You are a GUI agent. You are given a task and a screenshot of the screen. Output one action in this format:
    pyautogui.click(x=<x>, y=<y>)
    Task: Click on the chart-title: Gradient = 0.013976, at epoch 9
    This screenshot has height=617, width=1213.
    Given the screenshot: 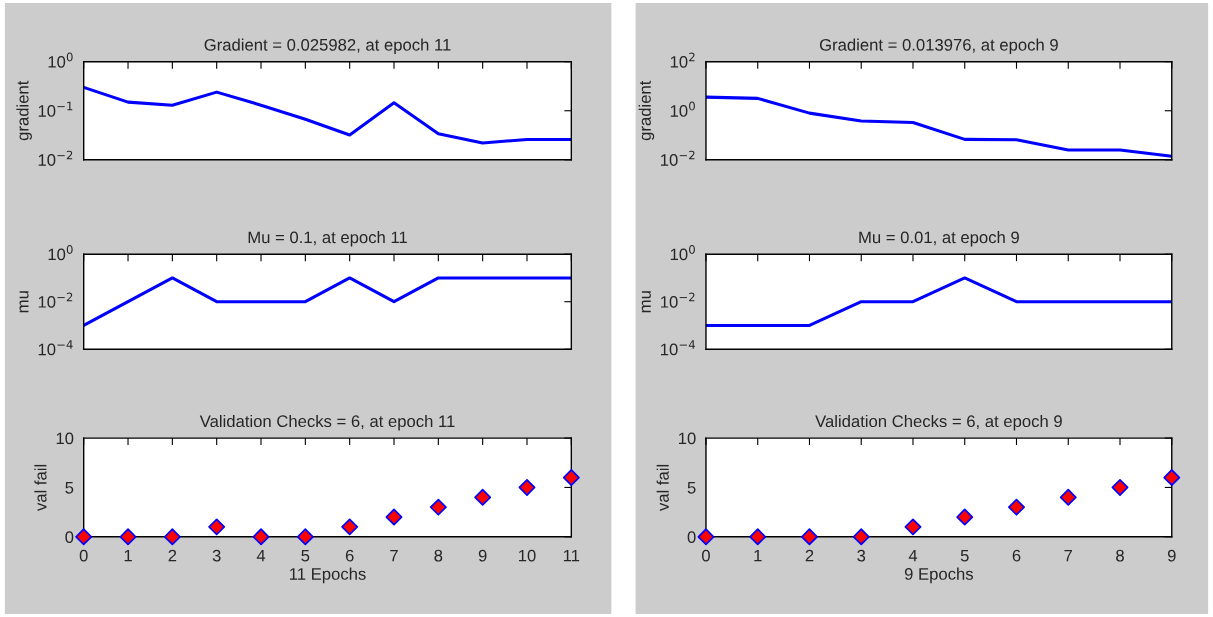 What is the action you would take?
    pyautogui.click(x=938, y=46)
    